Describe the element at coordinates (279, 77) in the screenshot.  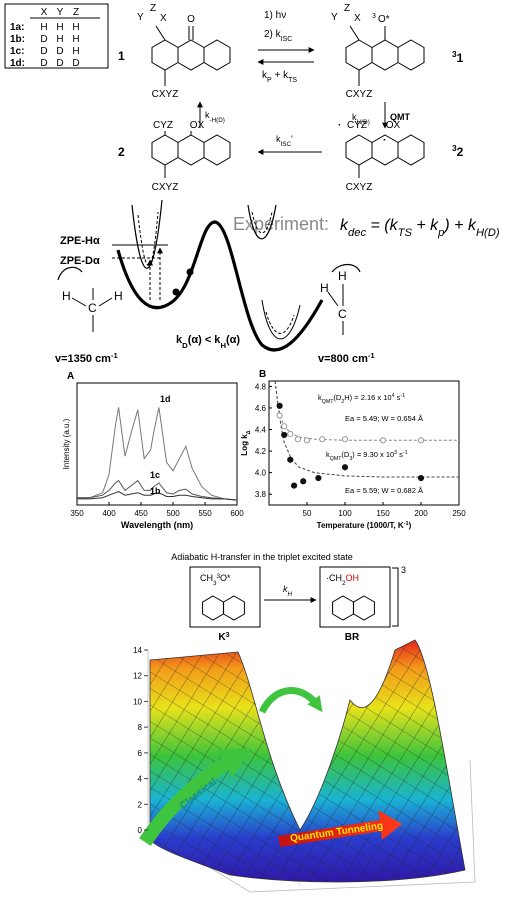
I see `label: kP + kTS` at that location.